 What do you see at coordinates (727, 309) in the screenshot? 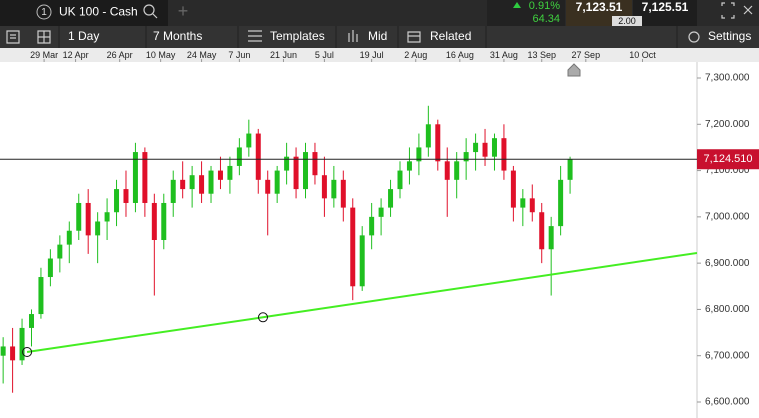
I see `y-tick-label: 6,800.000` at bounding box center [727, 309].